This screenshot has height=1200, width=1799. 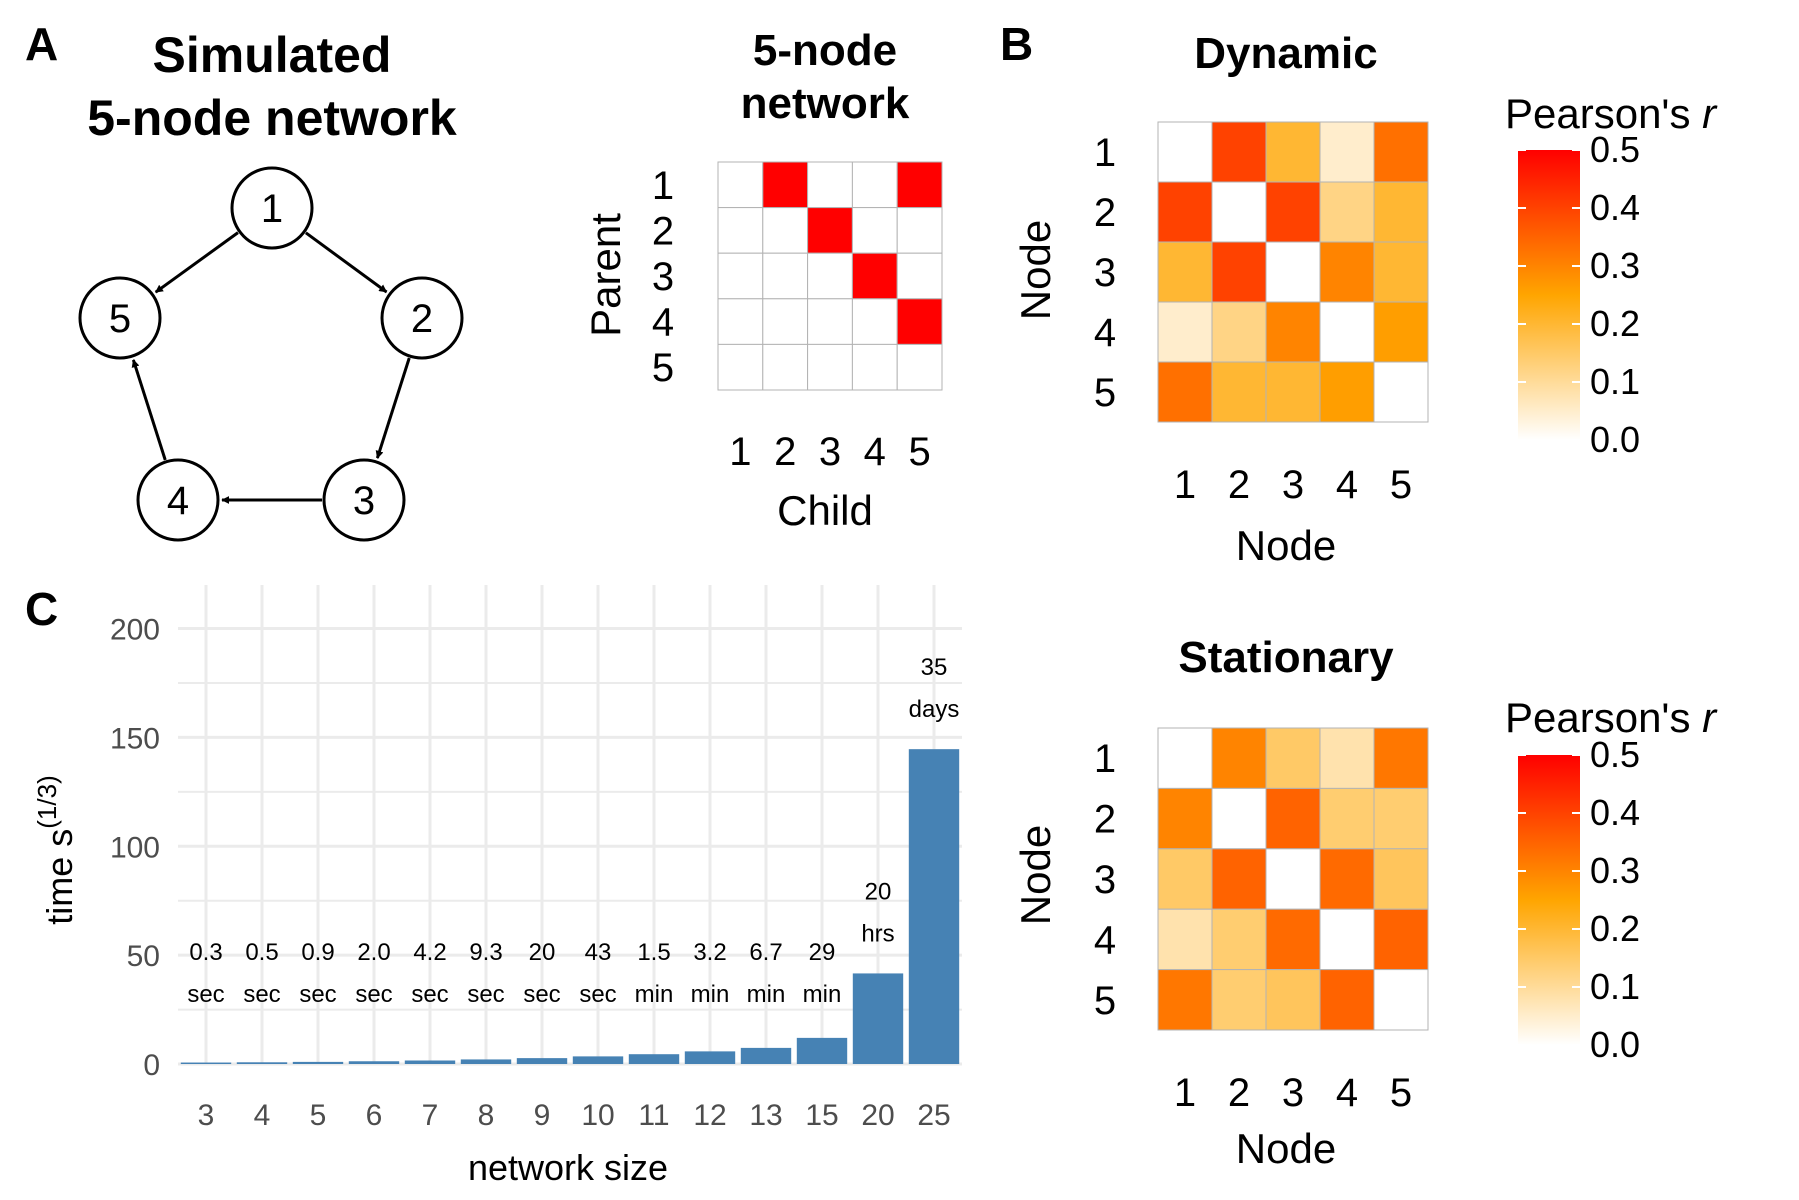 What do you see at coordinates (1185, 1093) in the screenshot?
I see `stationary-x-tick-1: 1` at bounding box center [1185, 1093].